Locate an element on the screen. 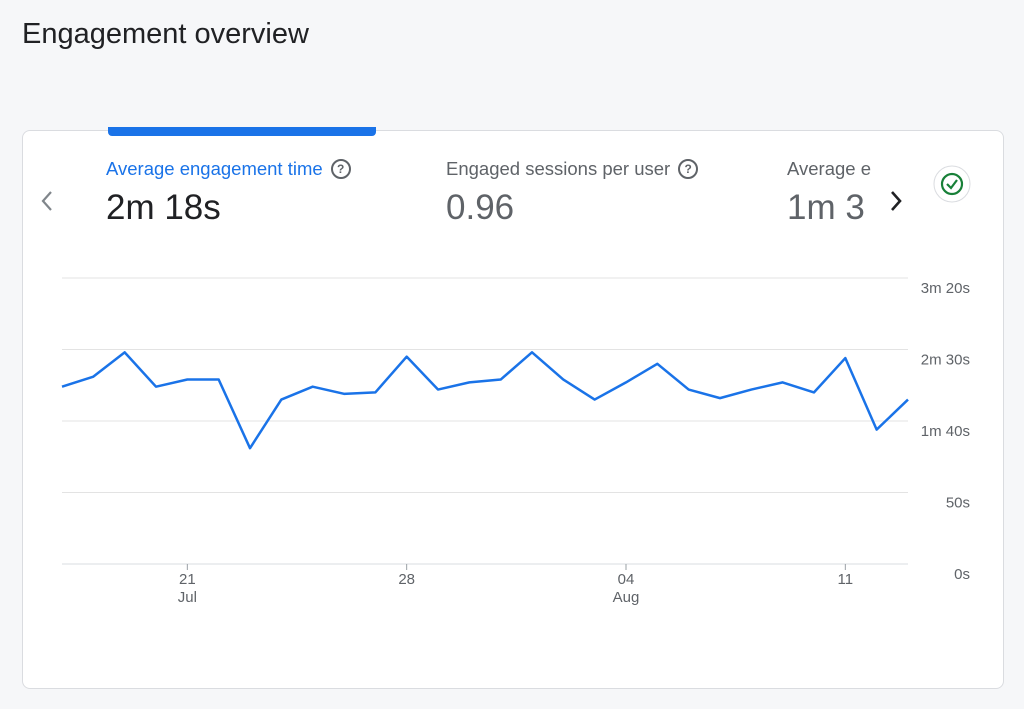  x-tick-label: 04 is located at coordinates (626, 579).